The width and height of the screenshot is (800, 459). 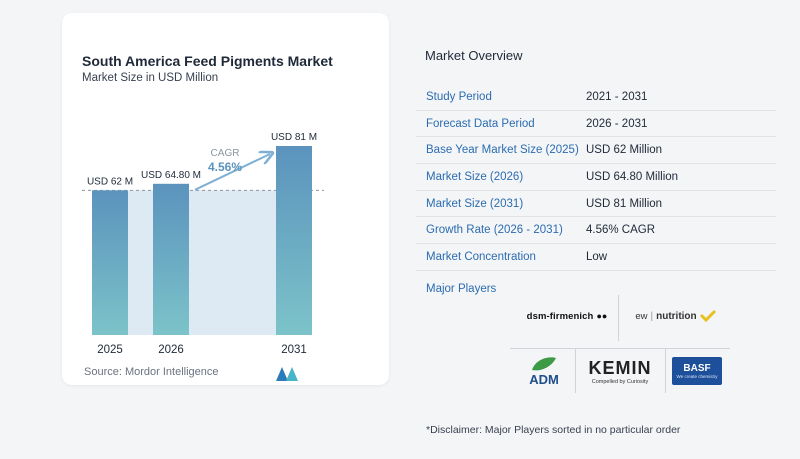 I want to click on ew-nutrition-logo: ew | nutrition, so click(x=676, y=316).